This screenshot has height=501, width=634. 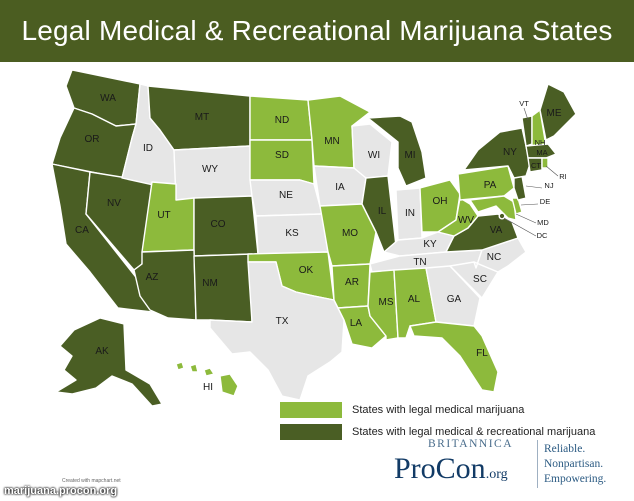 What do you see at coordinates (563, 176) in the screenshot?
I see `label-RI: RI` at bounding box center [563, 176].